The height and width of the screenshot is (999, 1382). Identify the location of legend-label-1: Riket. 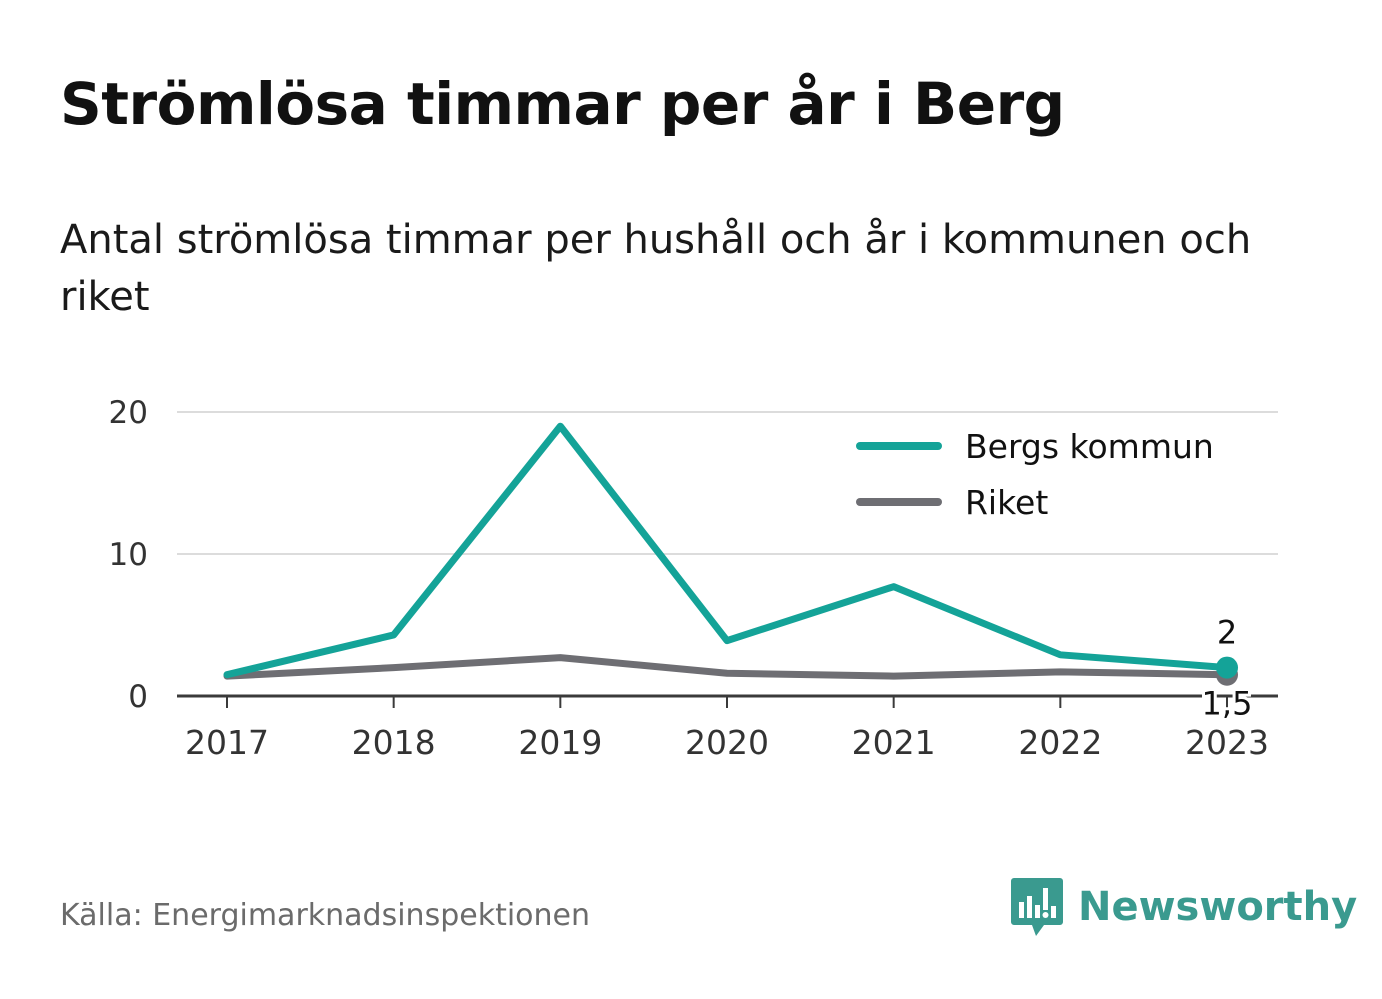
(1006, 502).